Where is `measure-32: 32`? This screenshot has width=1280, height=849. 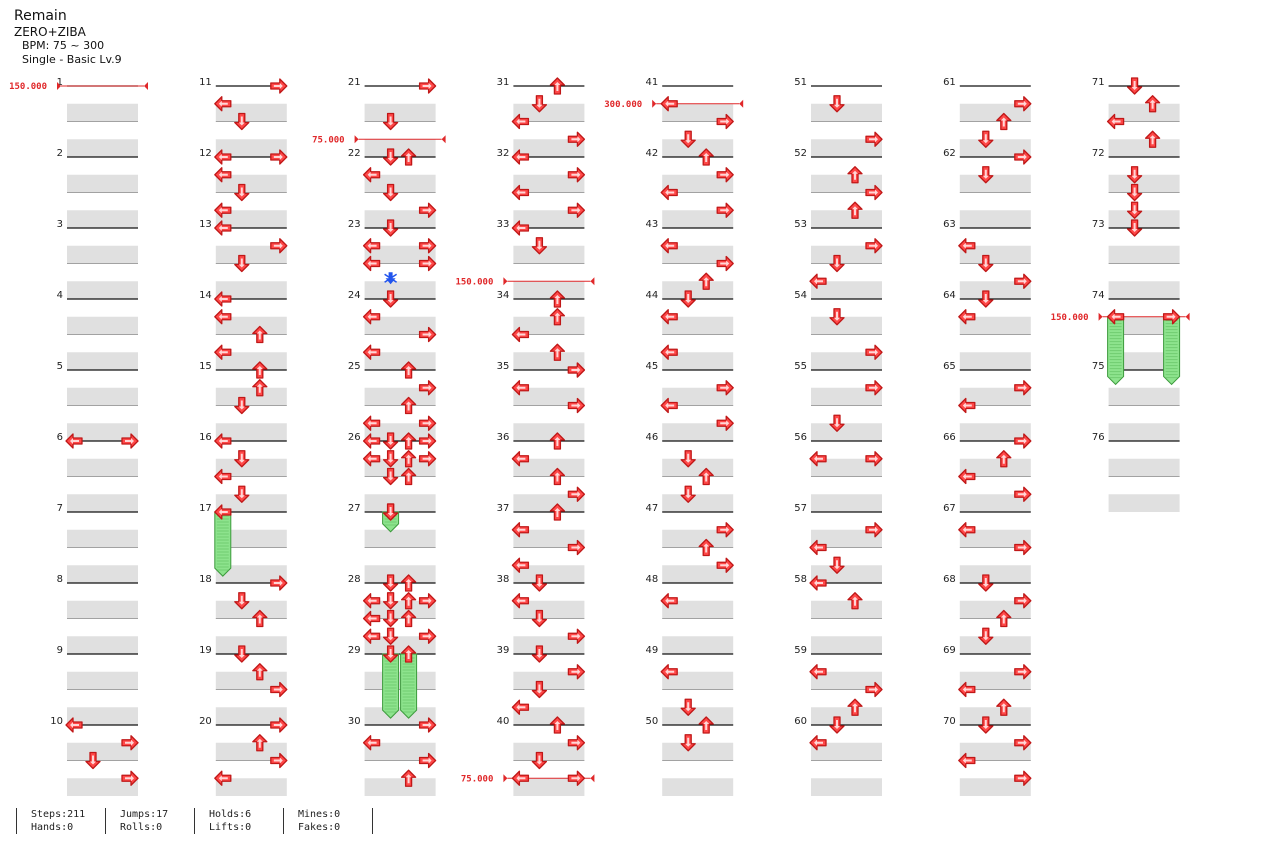
measure-32: 32 is located at coordinates (541, 188).